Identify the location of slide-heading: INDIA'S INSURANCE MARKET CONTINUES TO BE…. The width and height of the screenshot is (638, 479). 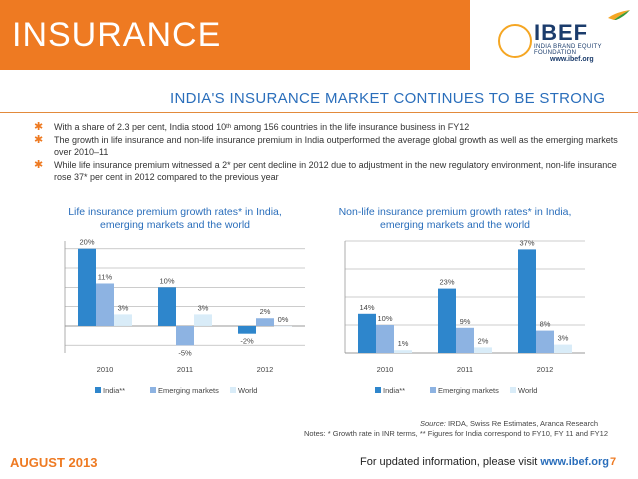
(388, 98).